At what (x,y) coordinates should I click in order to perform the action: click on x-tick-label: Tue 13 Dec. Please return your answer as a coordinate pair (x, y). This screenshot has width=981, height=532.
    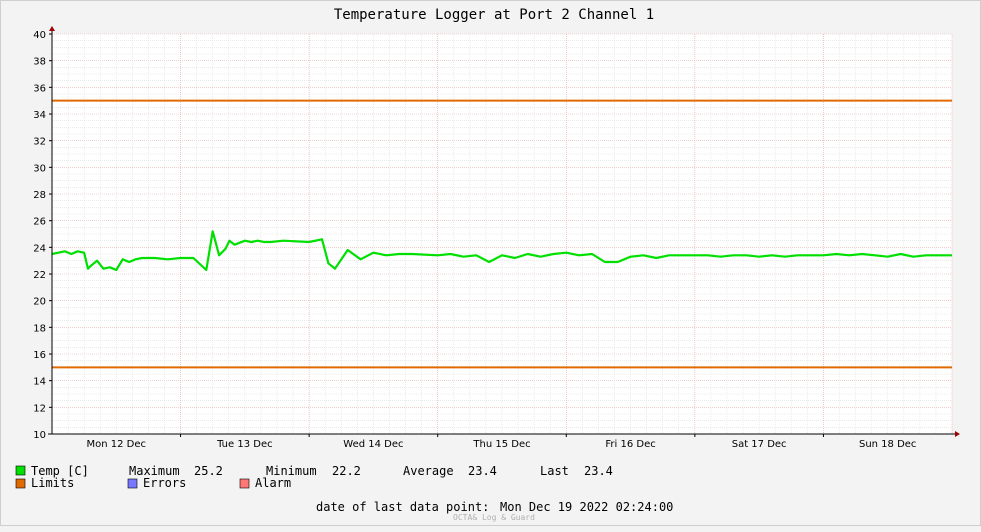
    Looking at the image, I should click on (244, 444).